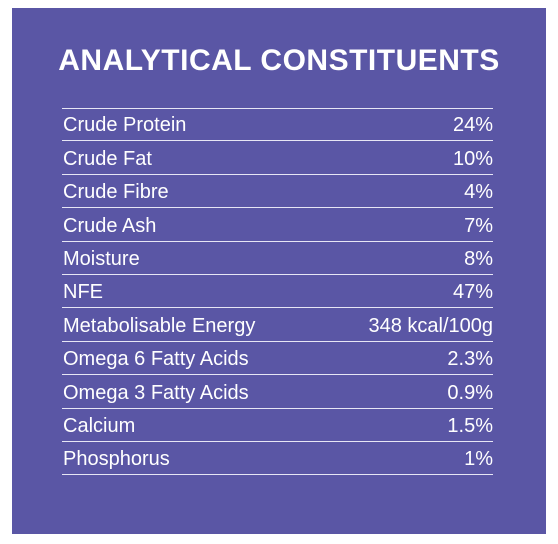 The height and width of the screenshot is (544, 558). I want to click on constituent-label: Moisture, so click(101, 258).